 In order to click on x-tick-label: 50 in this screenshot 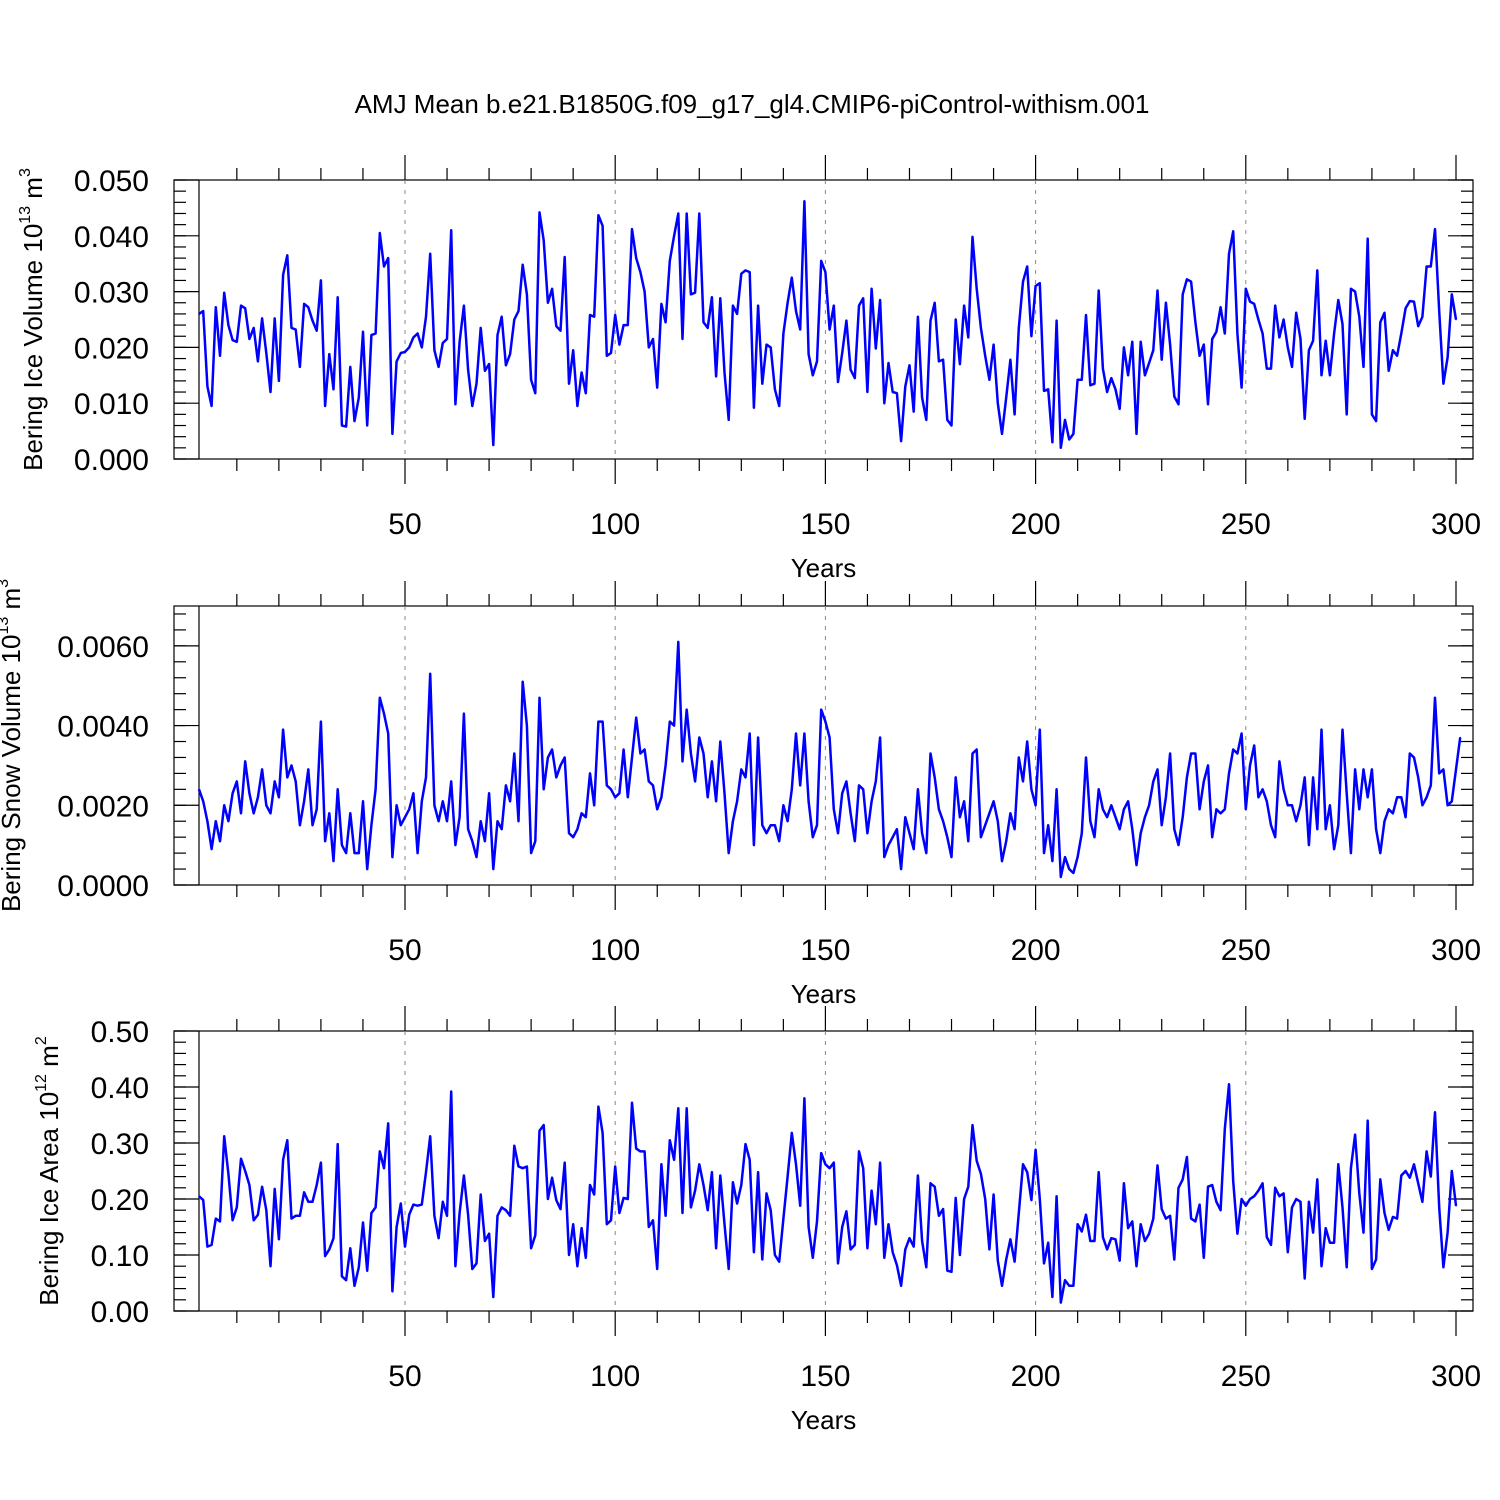, I will do `click(404, 524)`.